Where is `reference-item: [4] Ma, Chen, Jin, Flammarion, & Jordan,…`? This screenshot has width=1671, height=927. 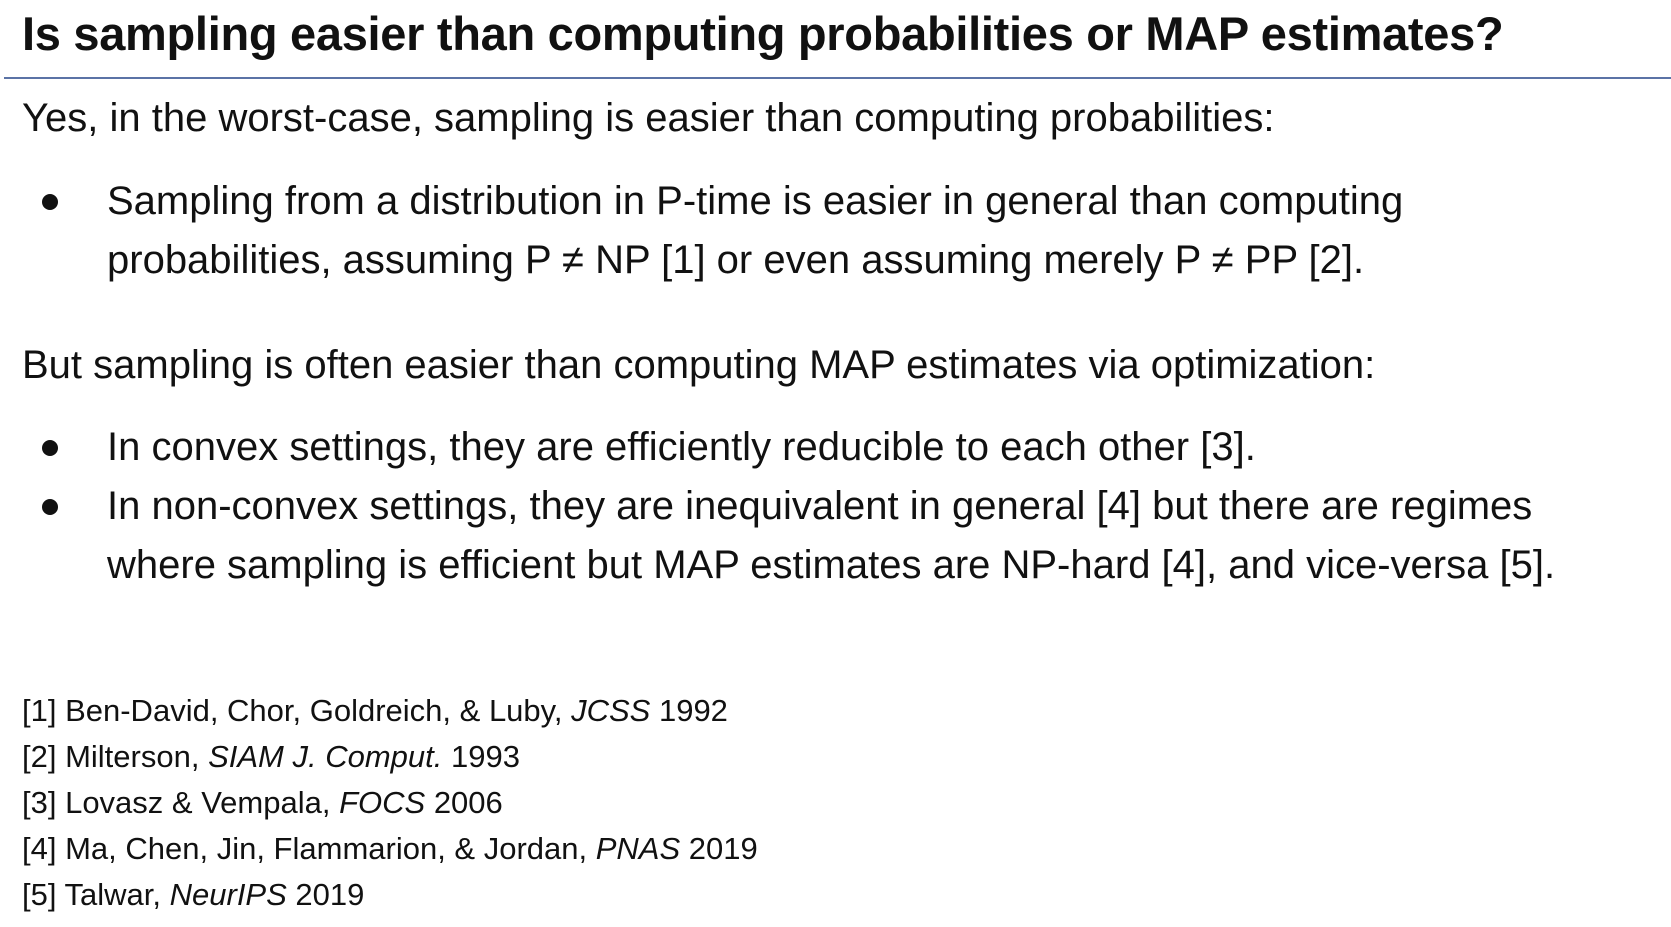 reference-item: [4] Ma, Chen, Jin, Flammarion, & Jordan,… is located at coordinates (390, 849).